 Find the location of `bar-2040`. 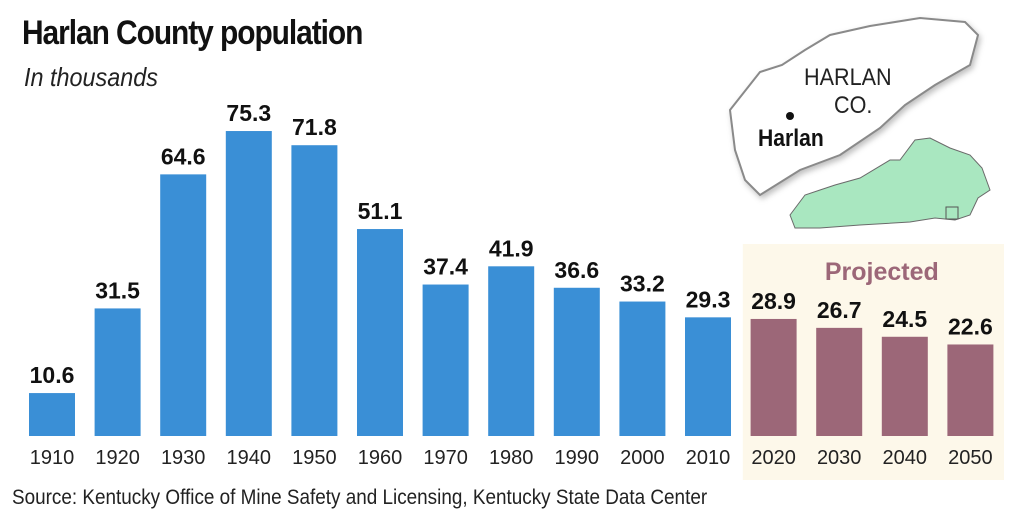

bar-2040 is located at coordinates (904, 386).